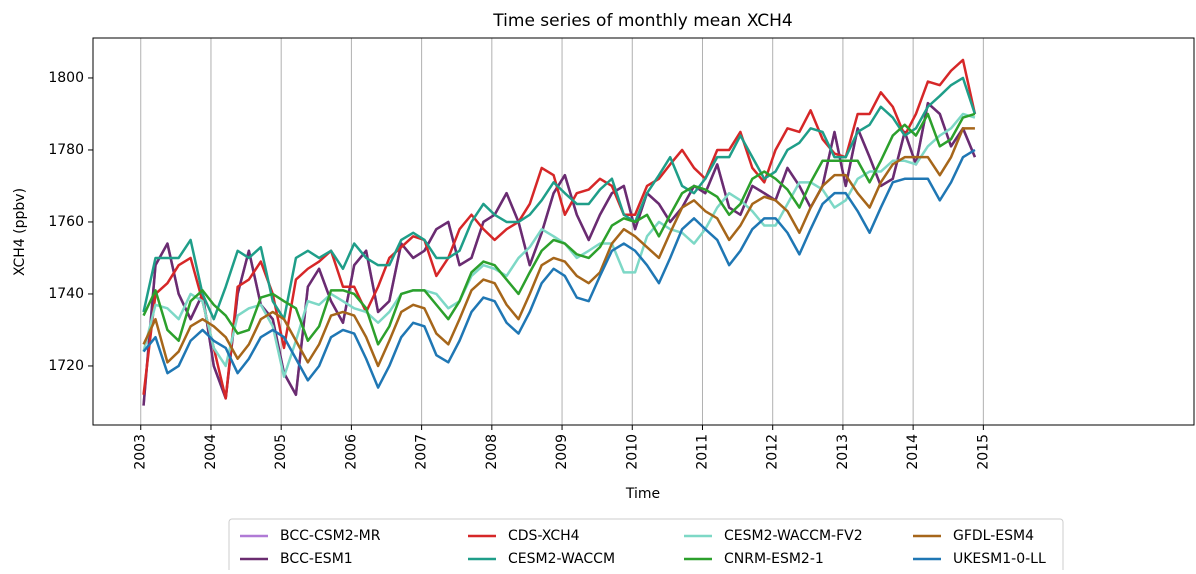 The image size is (1196, 574). I want to click on legend-label: CESM2-WACCM, so click(561, 559).